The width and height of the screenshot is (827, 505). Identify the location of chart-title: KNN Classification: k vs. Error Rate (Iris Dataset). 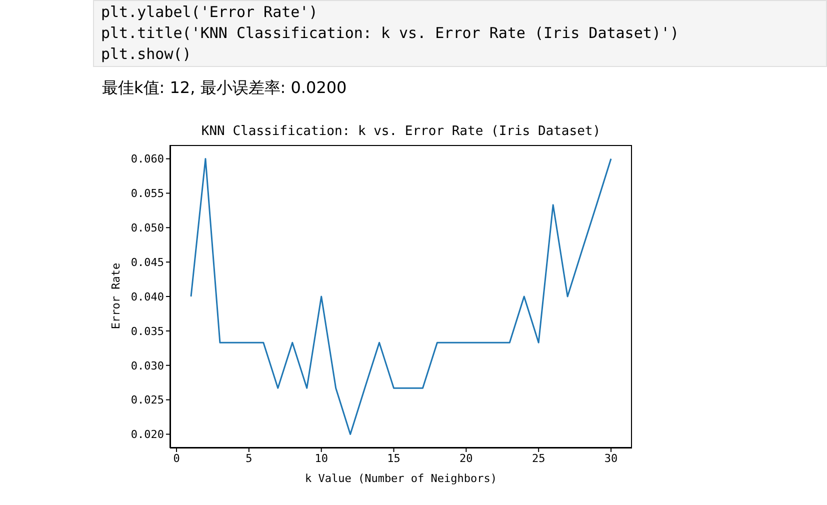
(401, 131).